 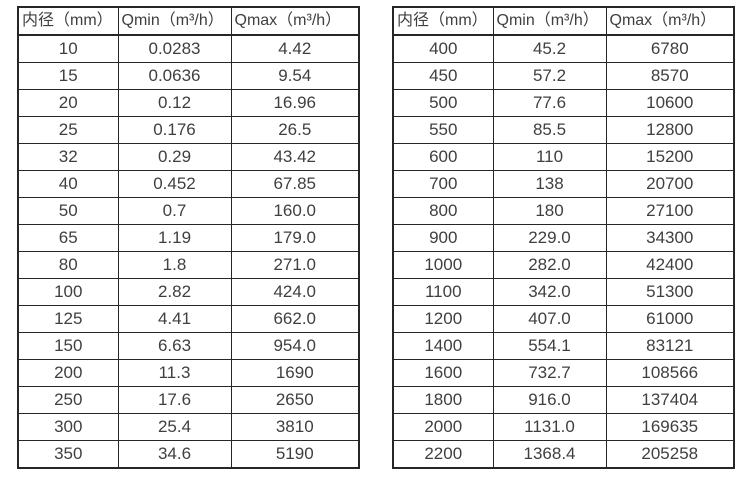 I want to click on qmax-cell: 3810, so click(x=295, y=427).